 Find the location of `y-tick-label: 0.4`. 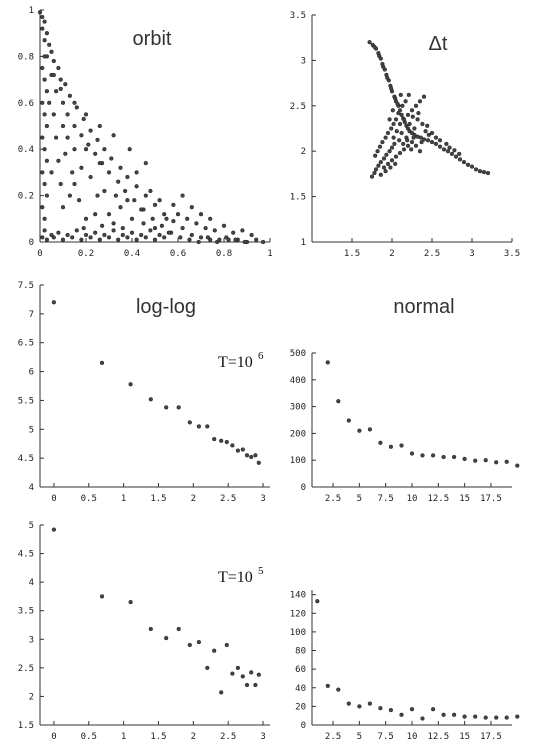

y-tick-label: 0.4 is located at coordinates (26, 150).